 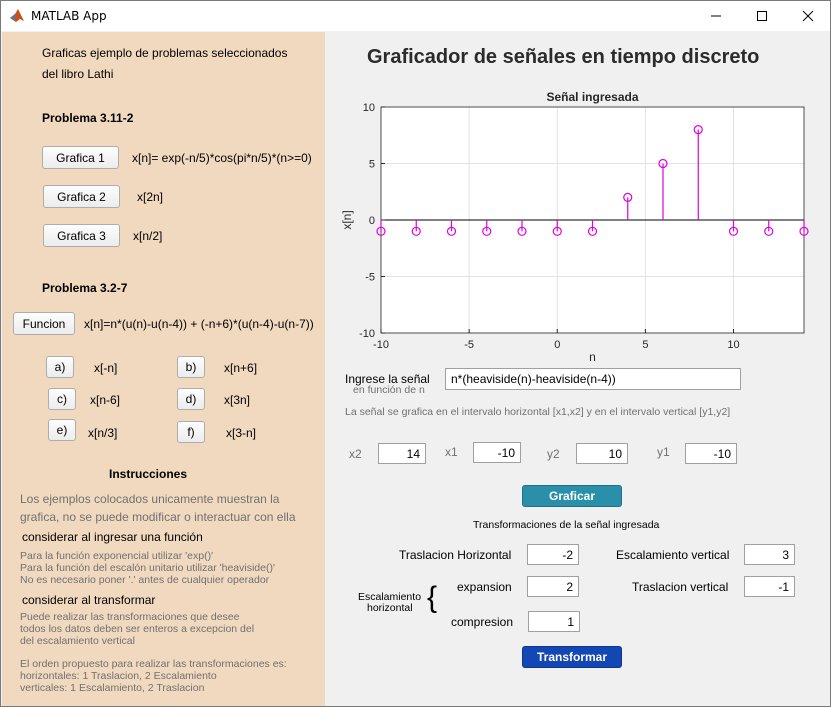 What do you see at coordinates (62, 430) in the screenshot?
I see `option-e-button: e)` at bounding box center [62, 430].